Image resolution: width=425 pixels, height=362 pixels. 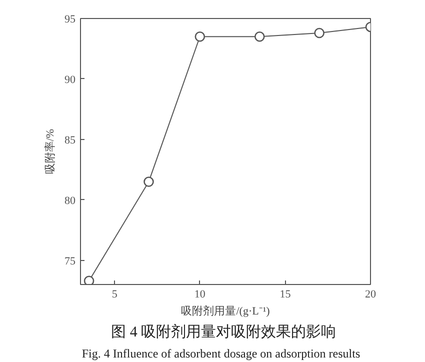 What do you see at coordinates (115, 294) in the screenshot?
I see `x-tick-label: 5` at bounding box center [115, 294].